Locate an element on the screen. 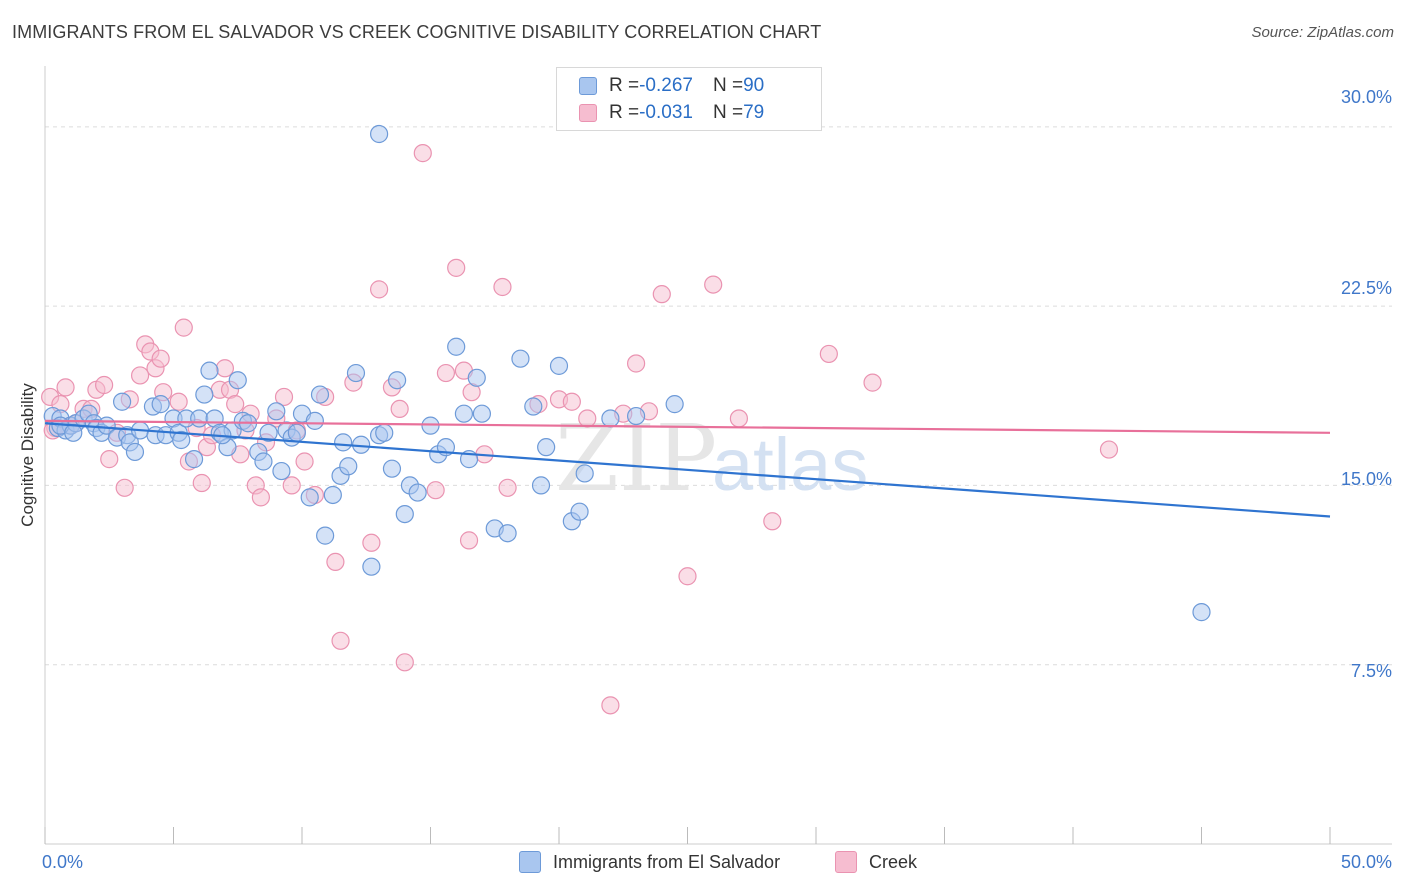  legend-row-el-salvador: R = -0.267 N = 90 is located at coordinates (671, 86).